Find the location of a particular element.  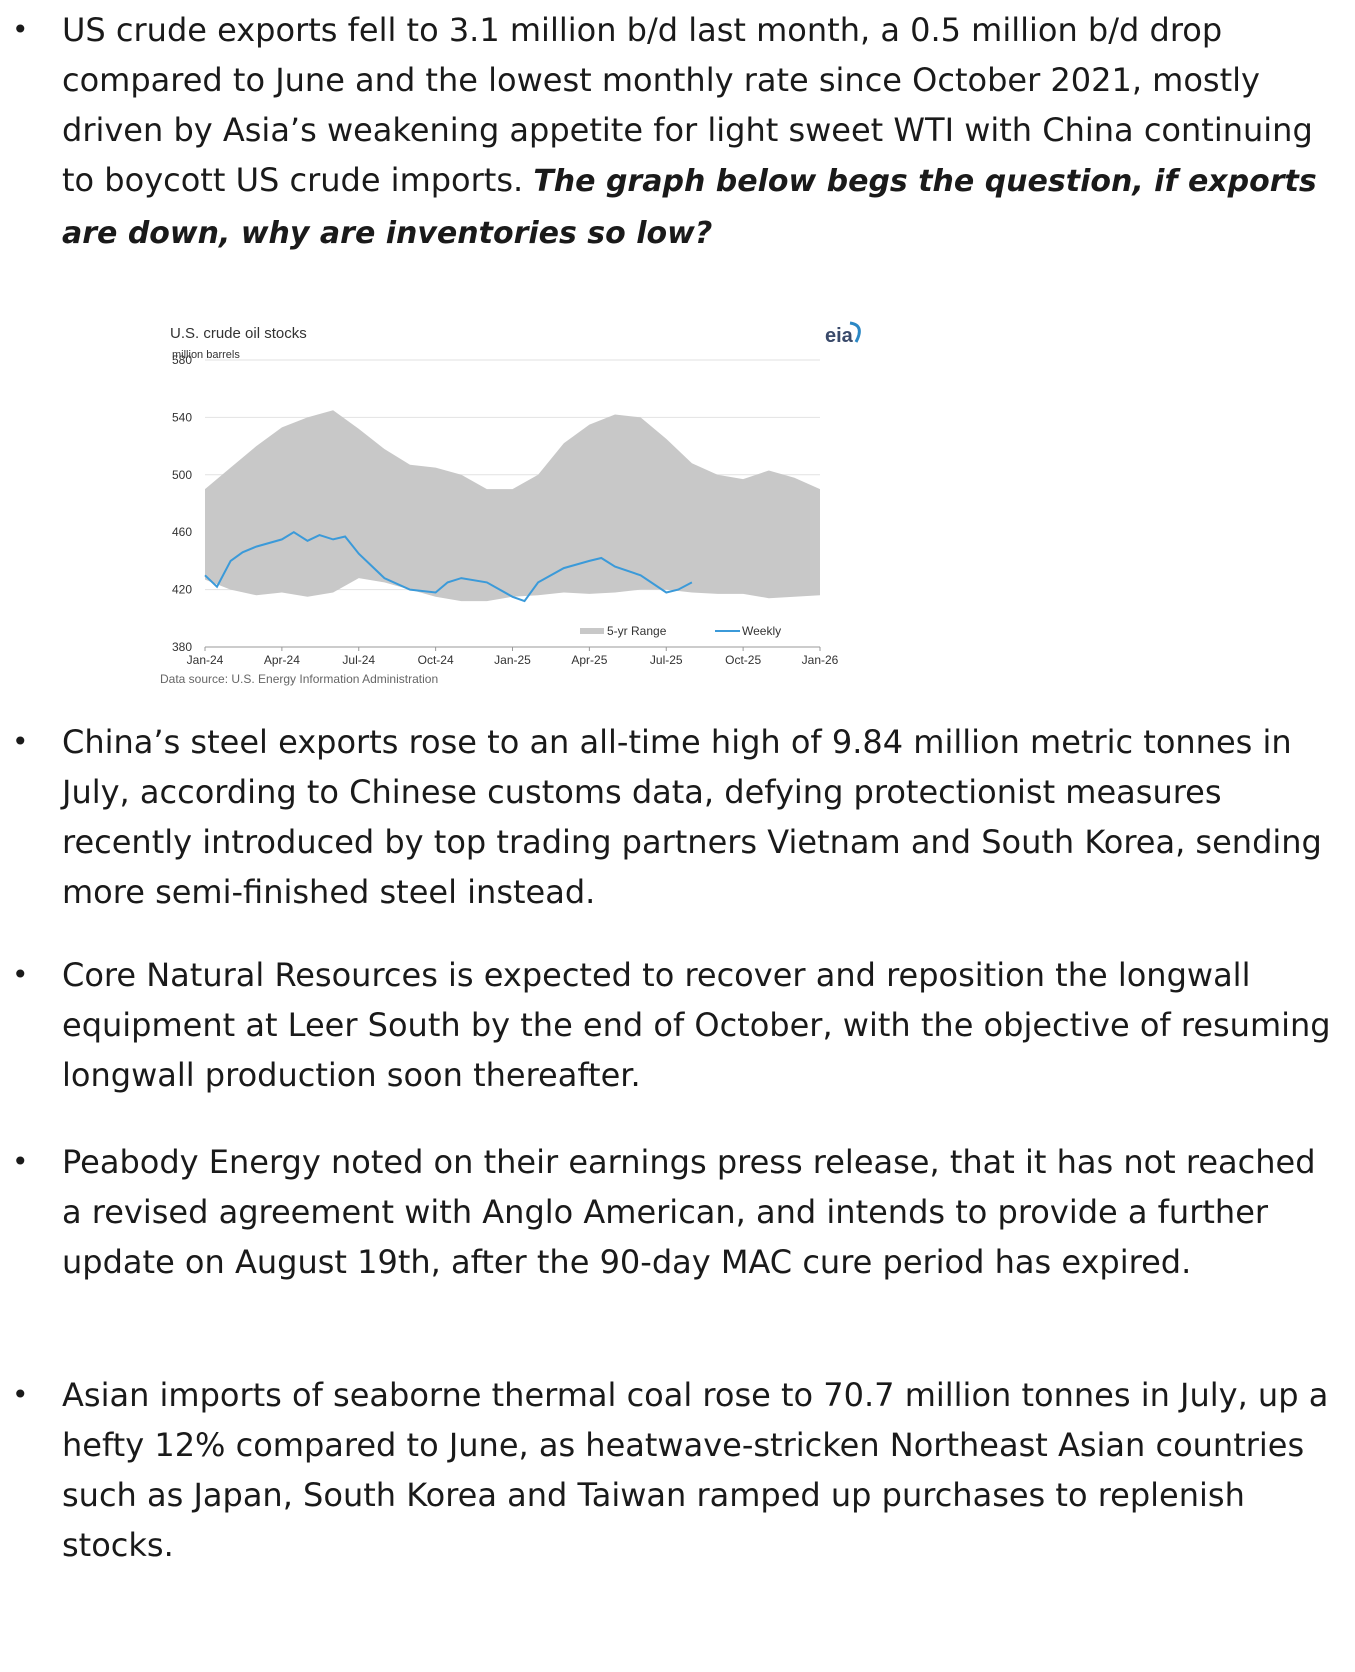

y-tick-label: 460 is located at coordinates (182, 532).